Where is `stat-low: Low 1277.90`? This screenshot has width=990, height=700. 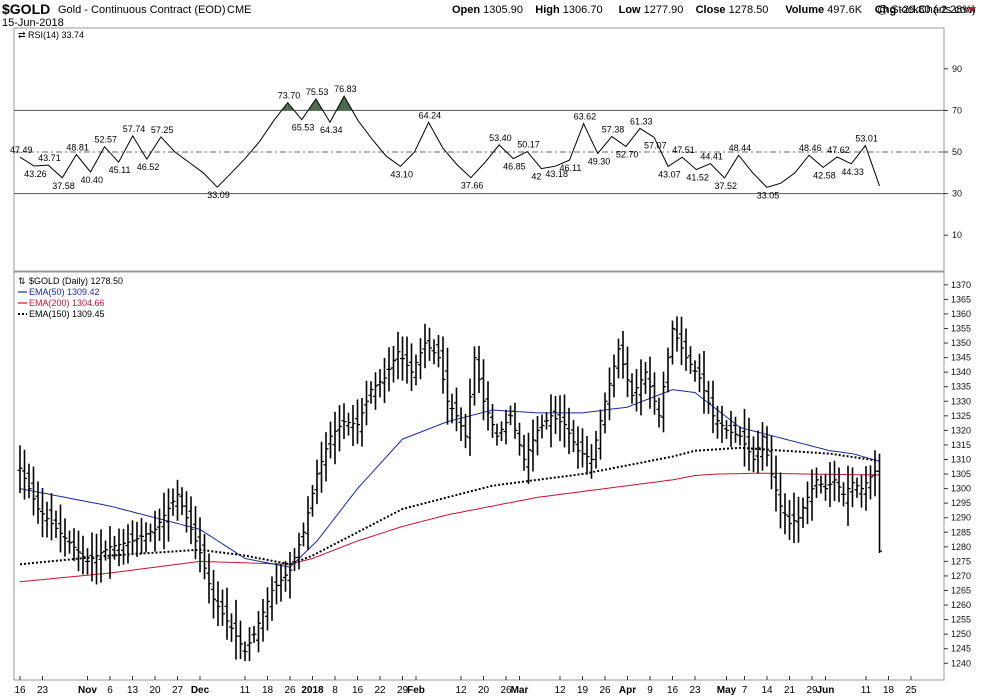 stat-low: Low 1277.90 is located at coordinates (651, 10).